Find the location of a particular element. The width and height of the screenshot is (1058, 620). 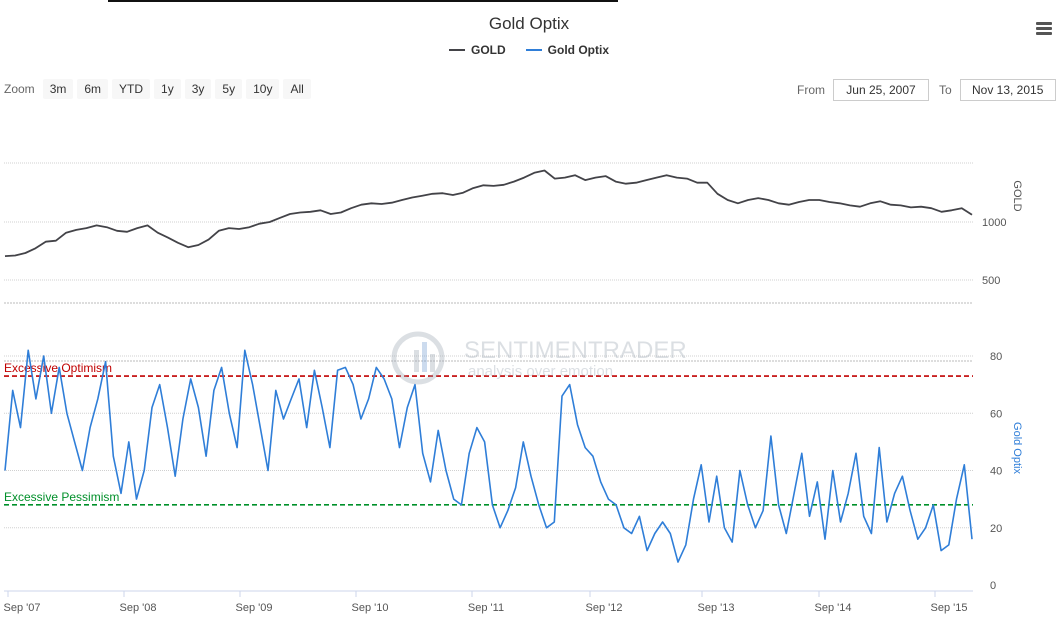

zoom-5y-button: 5y is located at coordinates (229, 89).